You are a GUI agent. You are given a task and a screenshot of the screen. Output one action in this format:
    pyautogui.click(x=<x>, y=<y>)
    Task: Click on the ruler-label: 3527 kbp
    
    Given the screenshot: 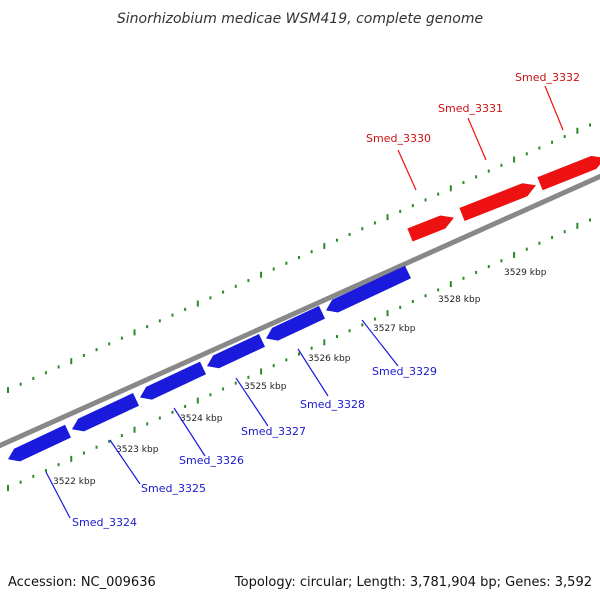 What is the action you would take?
    pyautogui.click(x=394, y=329)
    